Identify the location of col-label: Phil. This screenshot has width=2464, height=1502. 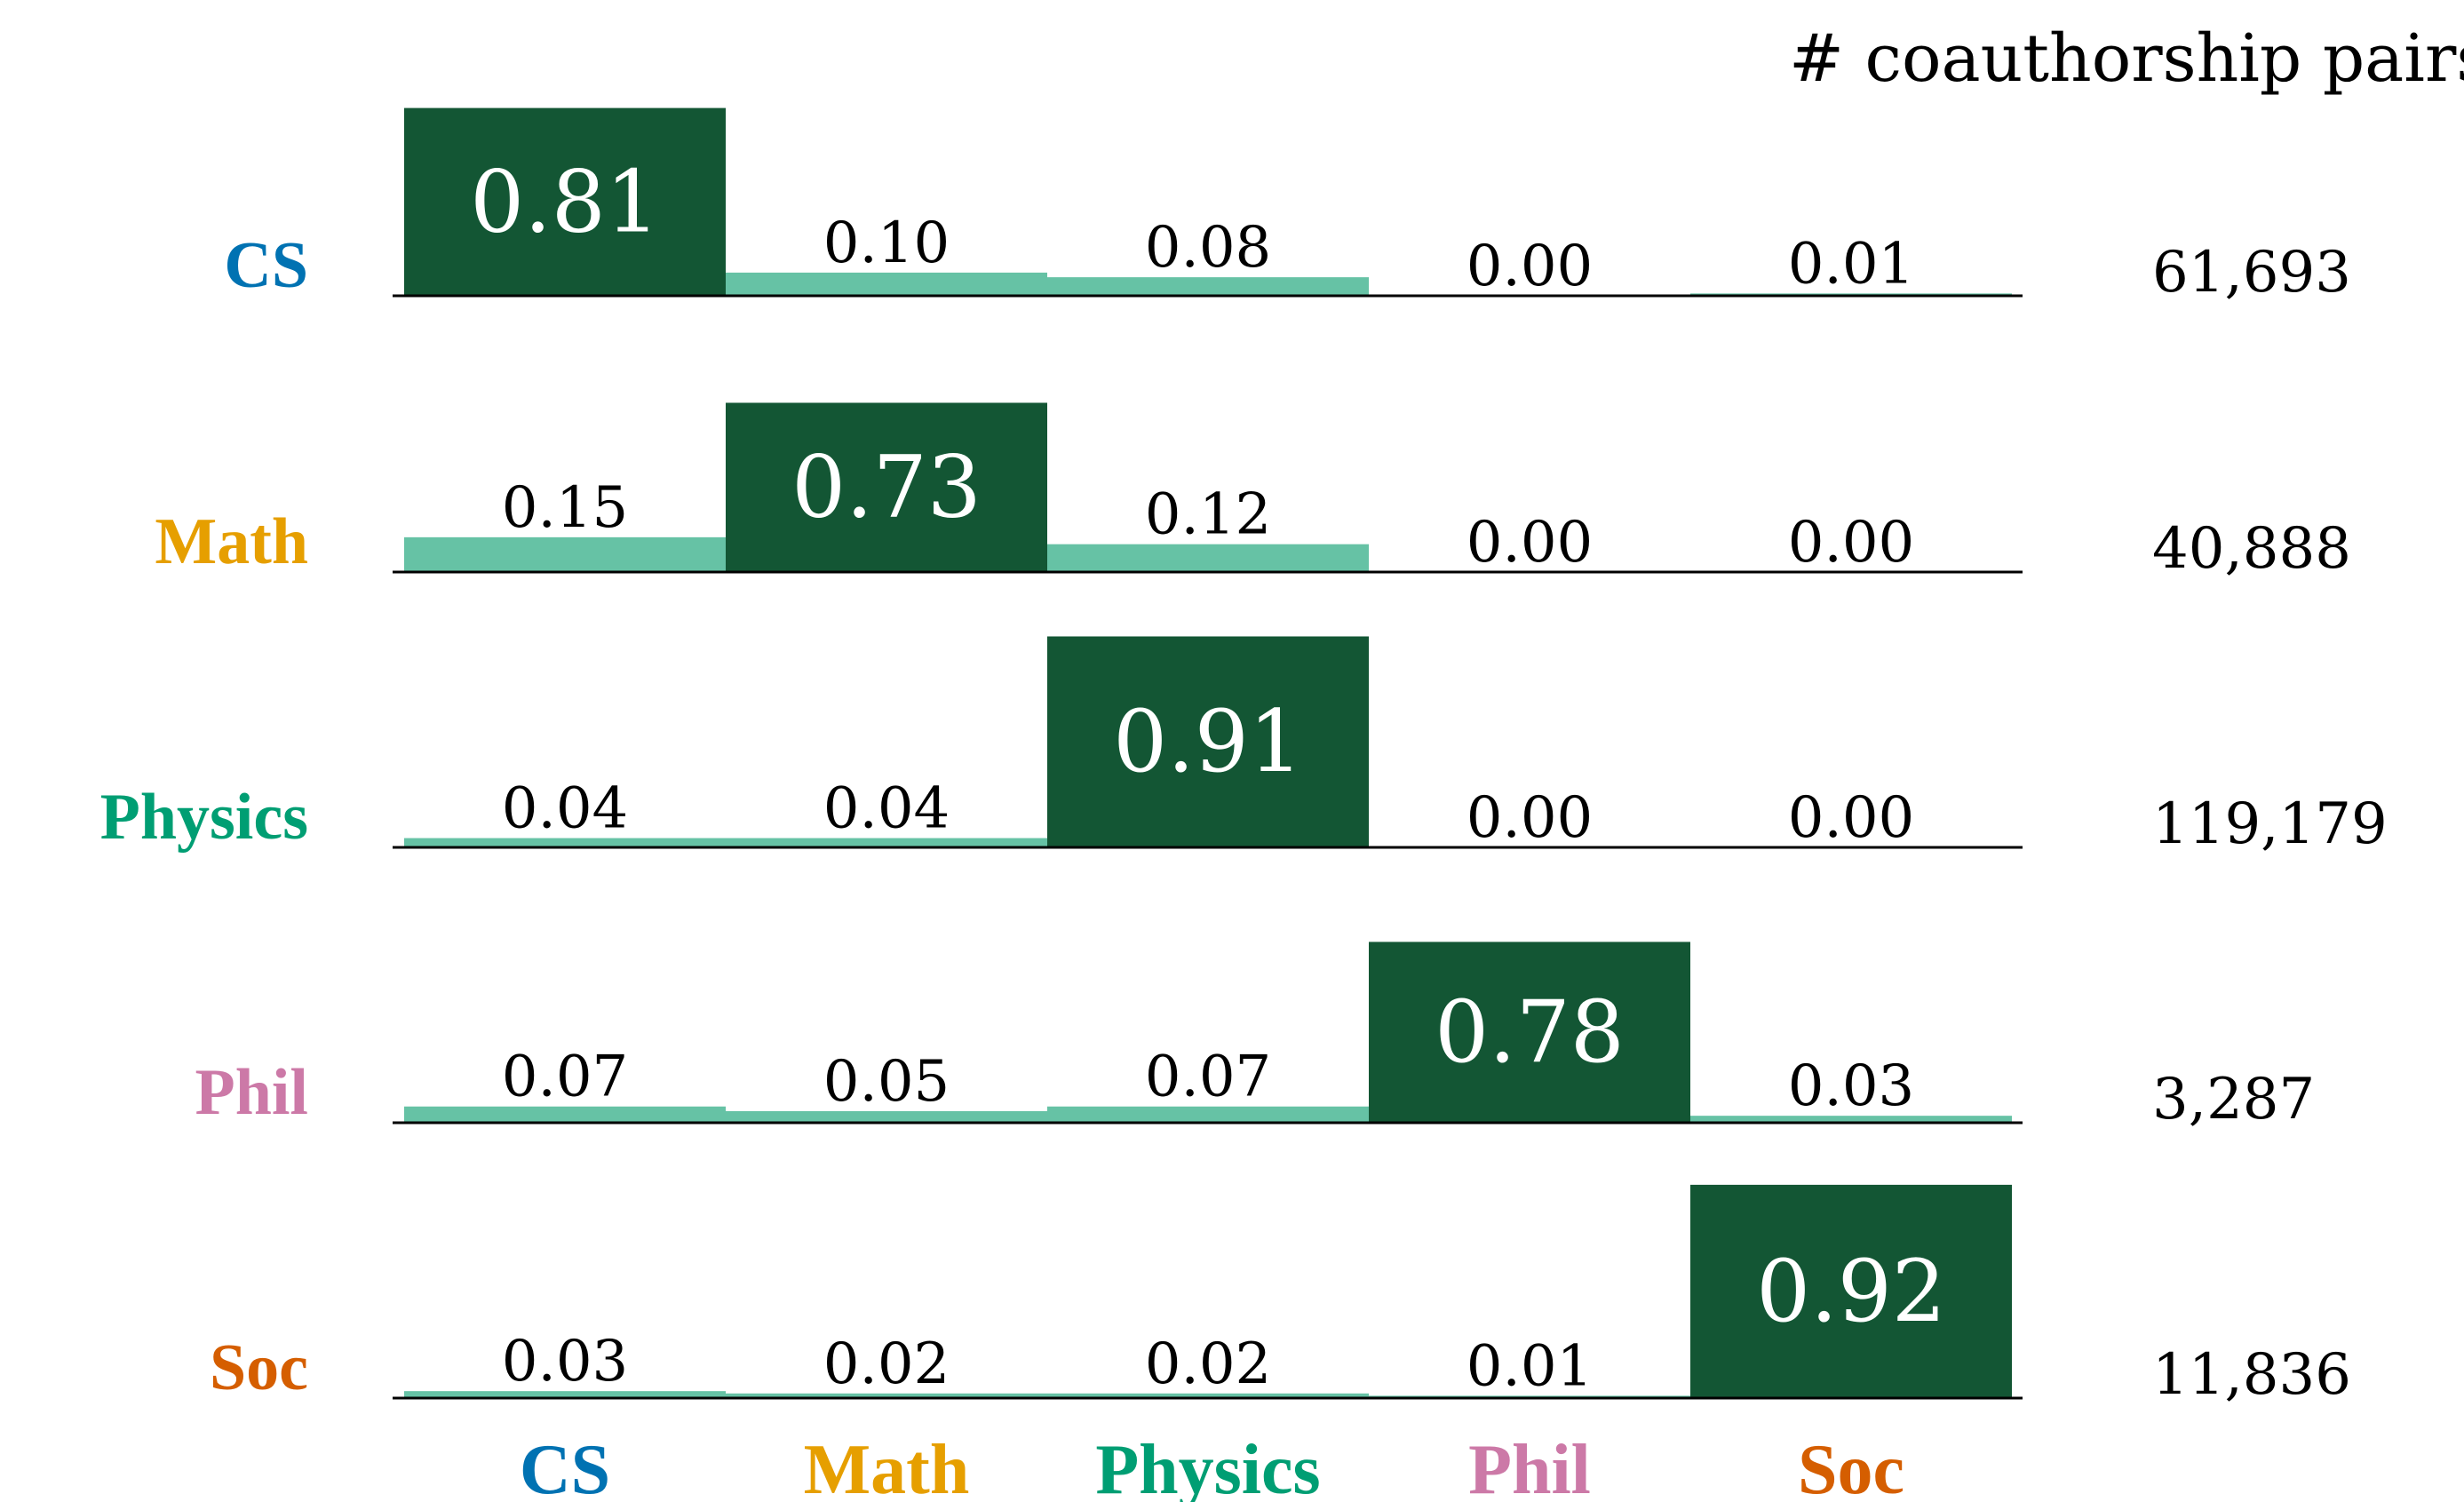
(1529, 1466).